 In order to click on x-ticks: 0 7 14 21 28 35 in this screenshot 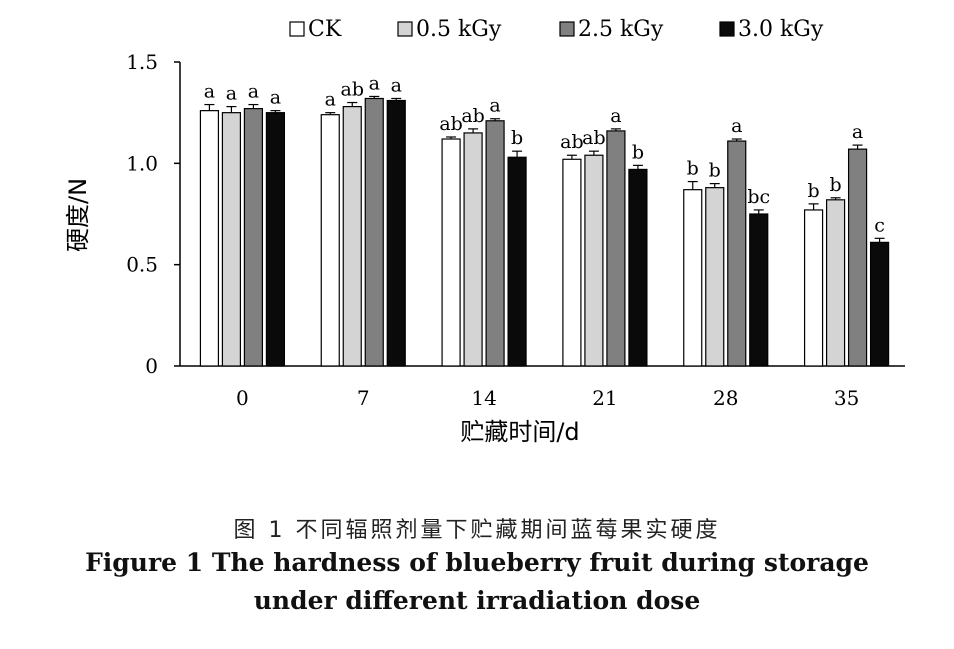, I will do `click(547, 398)`.